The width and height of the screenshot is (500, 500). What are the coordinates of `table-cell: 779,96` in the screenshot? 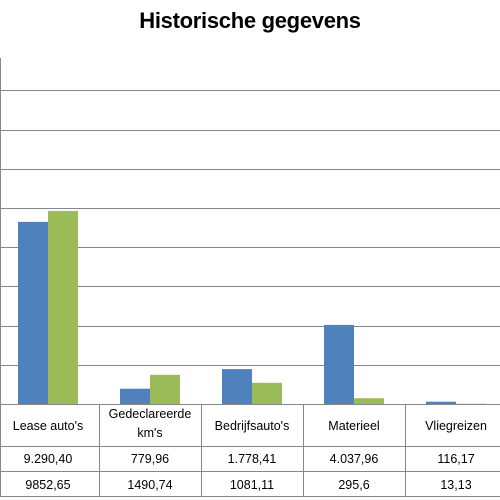 It's located at (150, 459).